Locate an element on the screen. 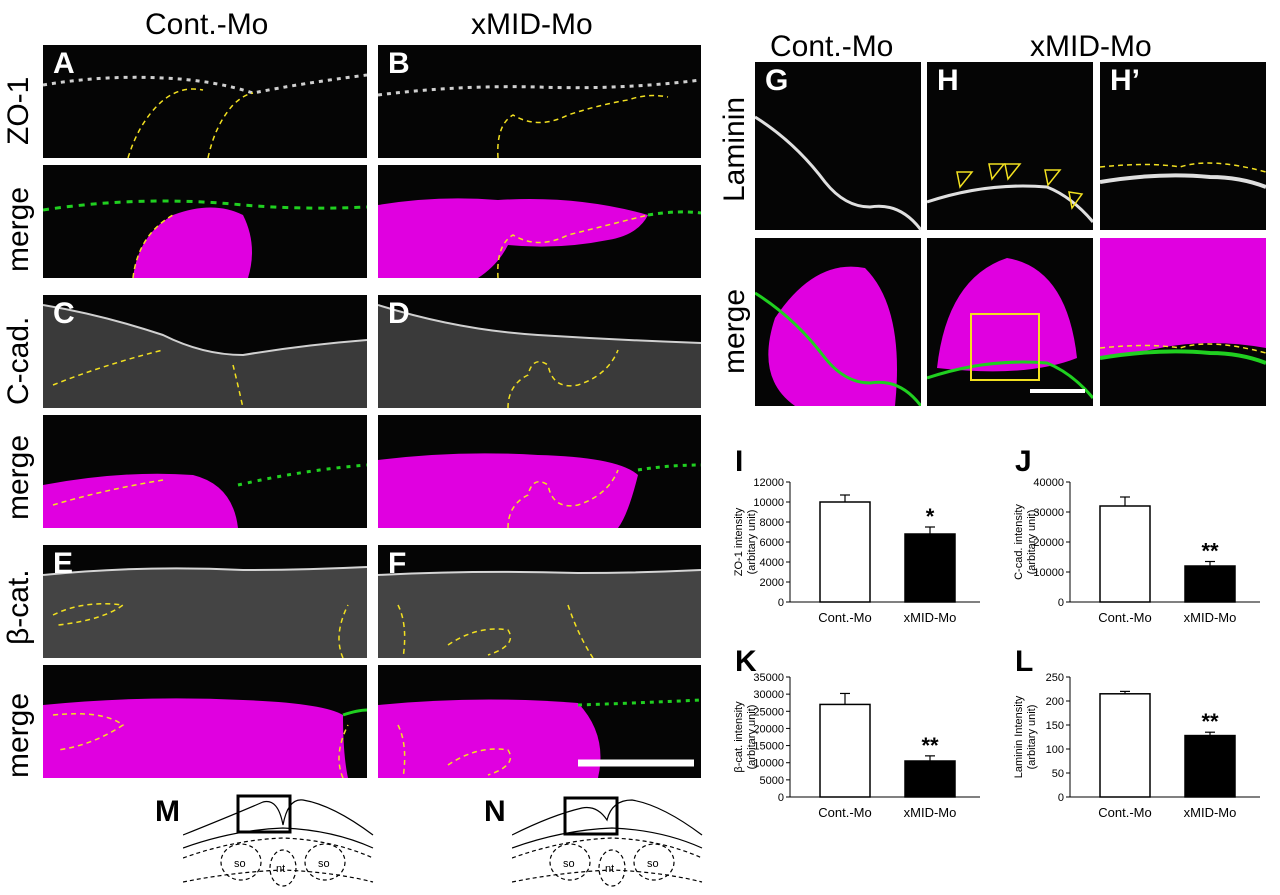  y-axis-label-line: ZO-1 intensity is located at coordinates (739, 541).